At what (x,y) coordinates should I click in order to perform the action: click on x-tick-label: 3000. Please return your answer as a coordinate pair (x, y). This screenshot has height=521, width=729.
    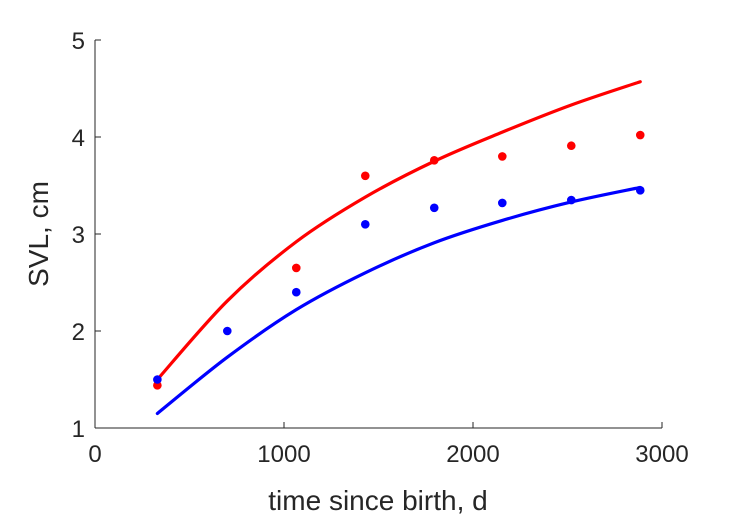
    Looking at the image, I should click on (661, 454).